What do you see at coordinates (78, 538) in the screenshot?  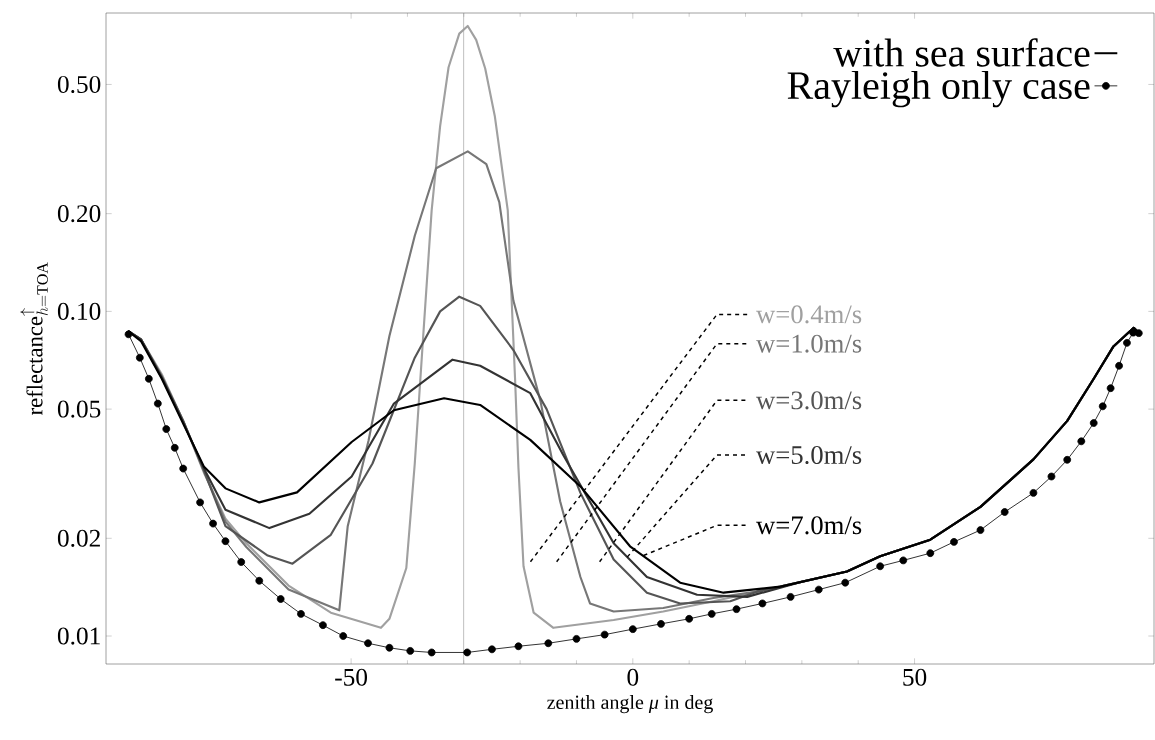 I see `y-tick-label: 0.02` at bounding box center [78, 538].